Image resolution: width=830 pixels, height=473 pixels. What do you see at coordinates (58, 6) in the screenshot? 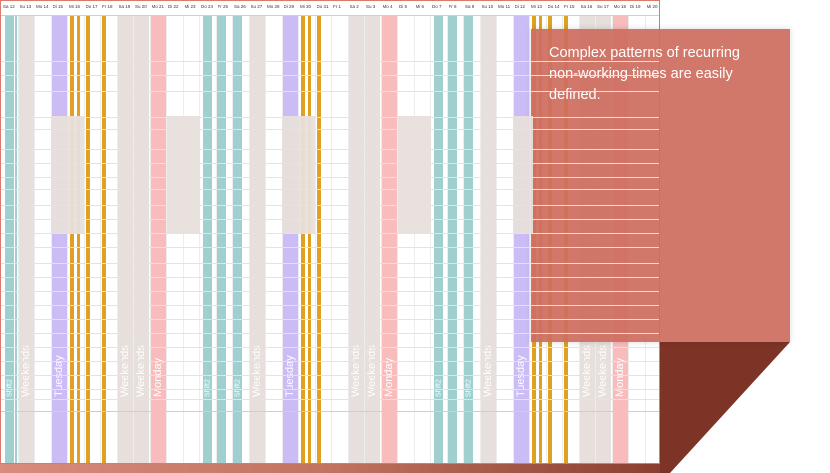
I see `day-label: Di 15` at bounding box center [58, 6].